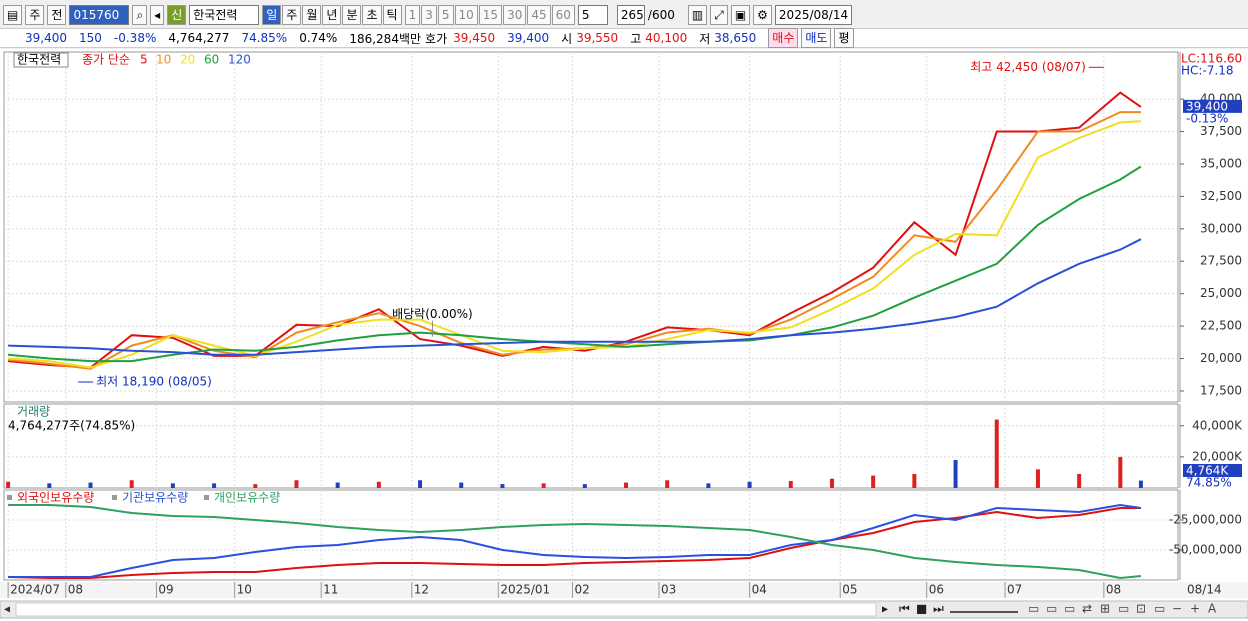  I want to click on save-button: ▣, so click(740, 15).